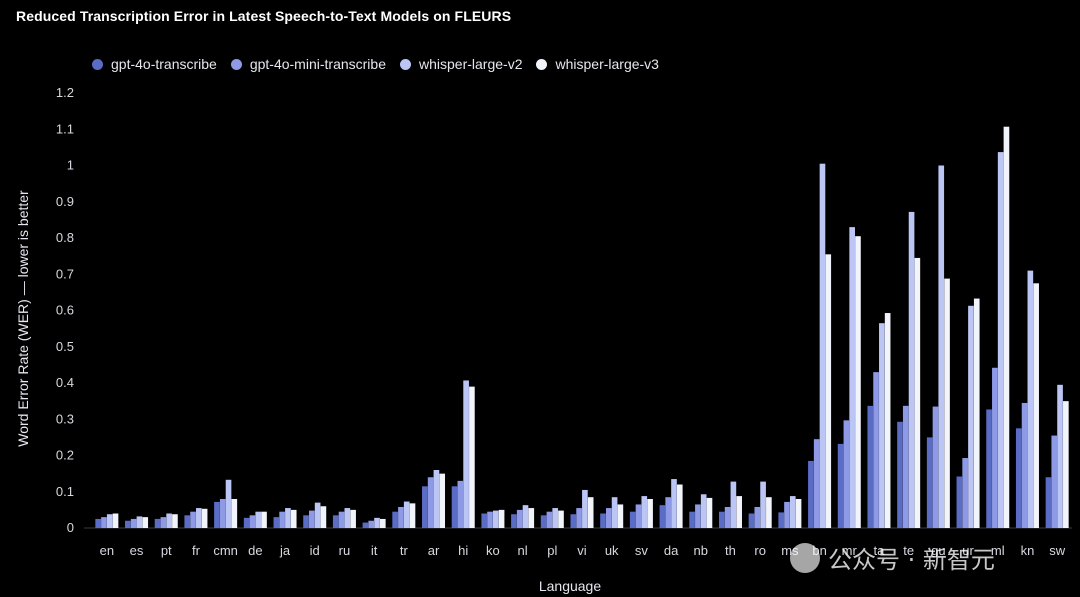 The width and height of the screenshot is (1080, 597). Describe the element at coordinates (98, 523) in the screenshot. I see `bar-gpt-4o-transcribe-en` at that location.